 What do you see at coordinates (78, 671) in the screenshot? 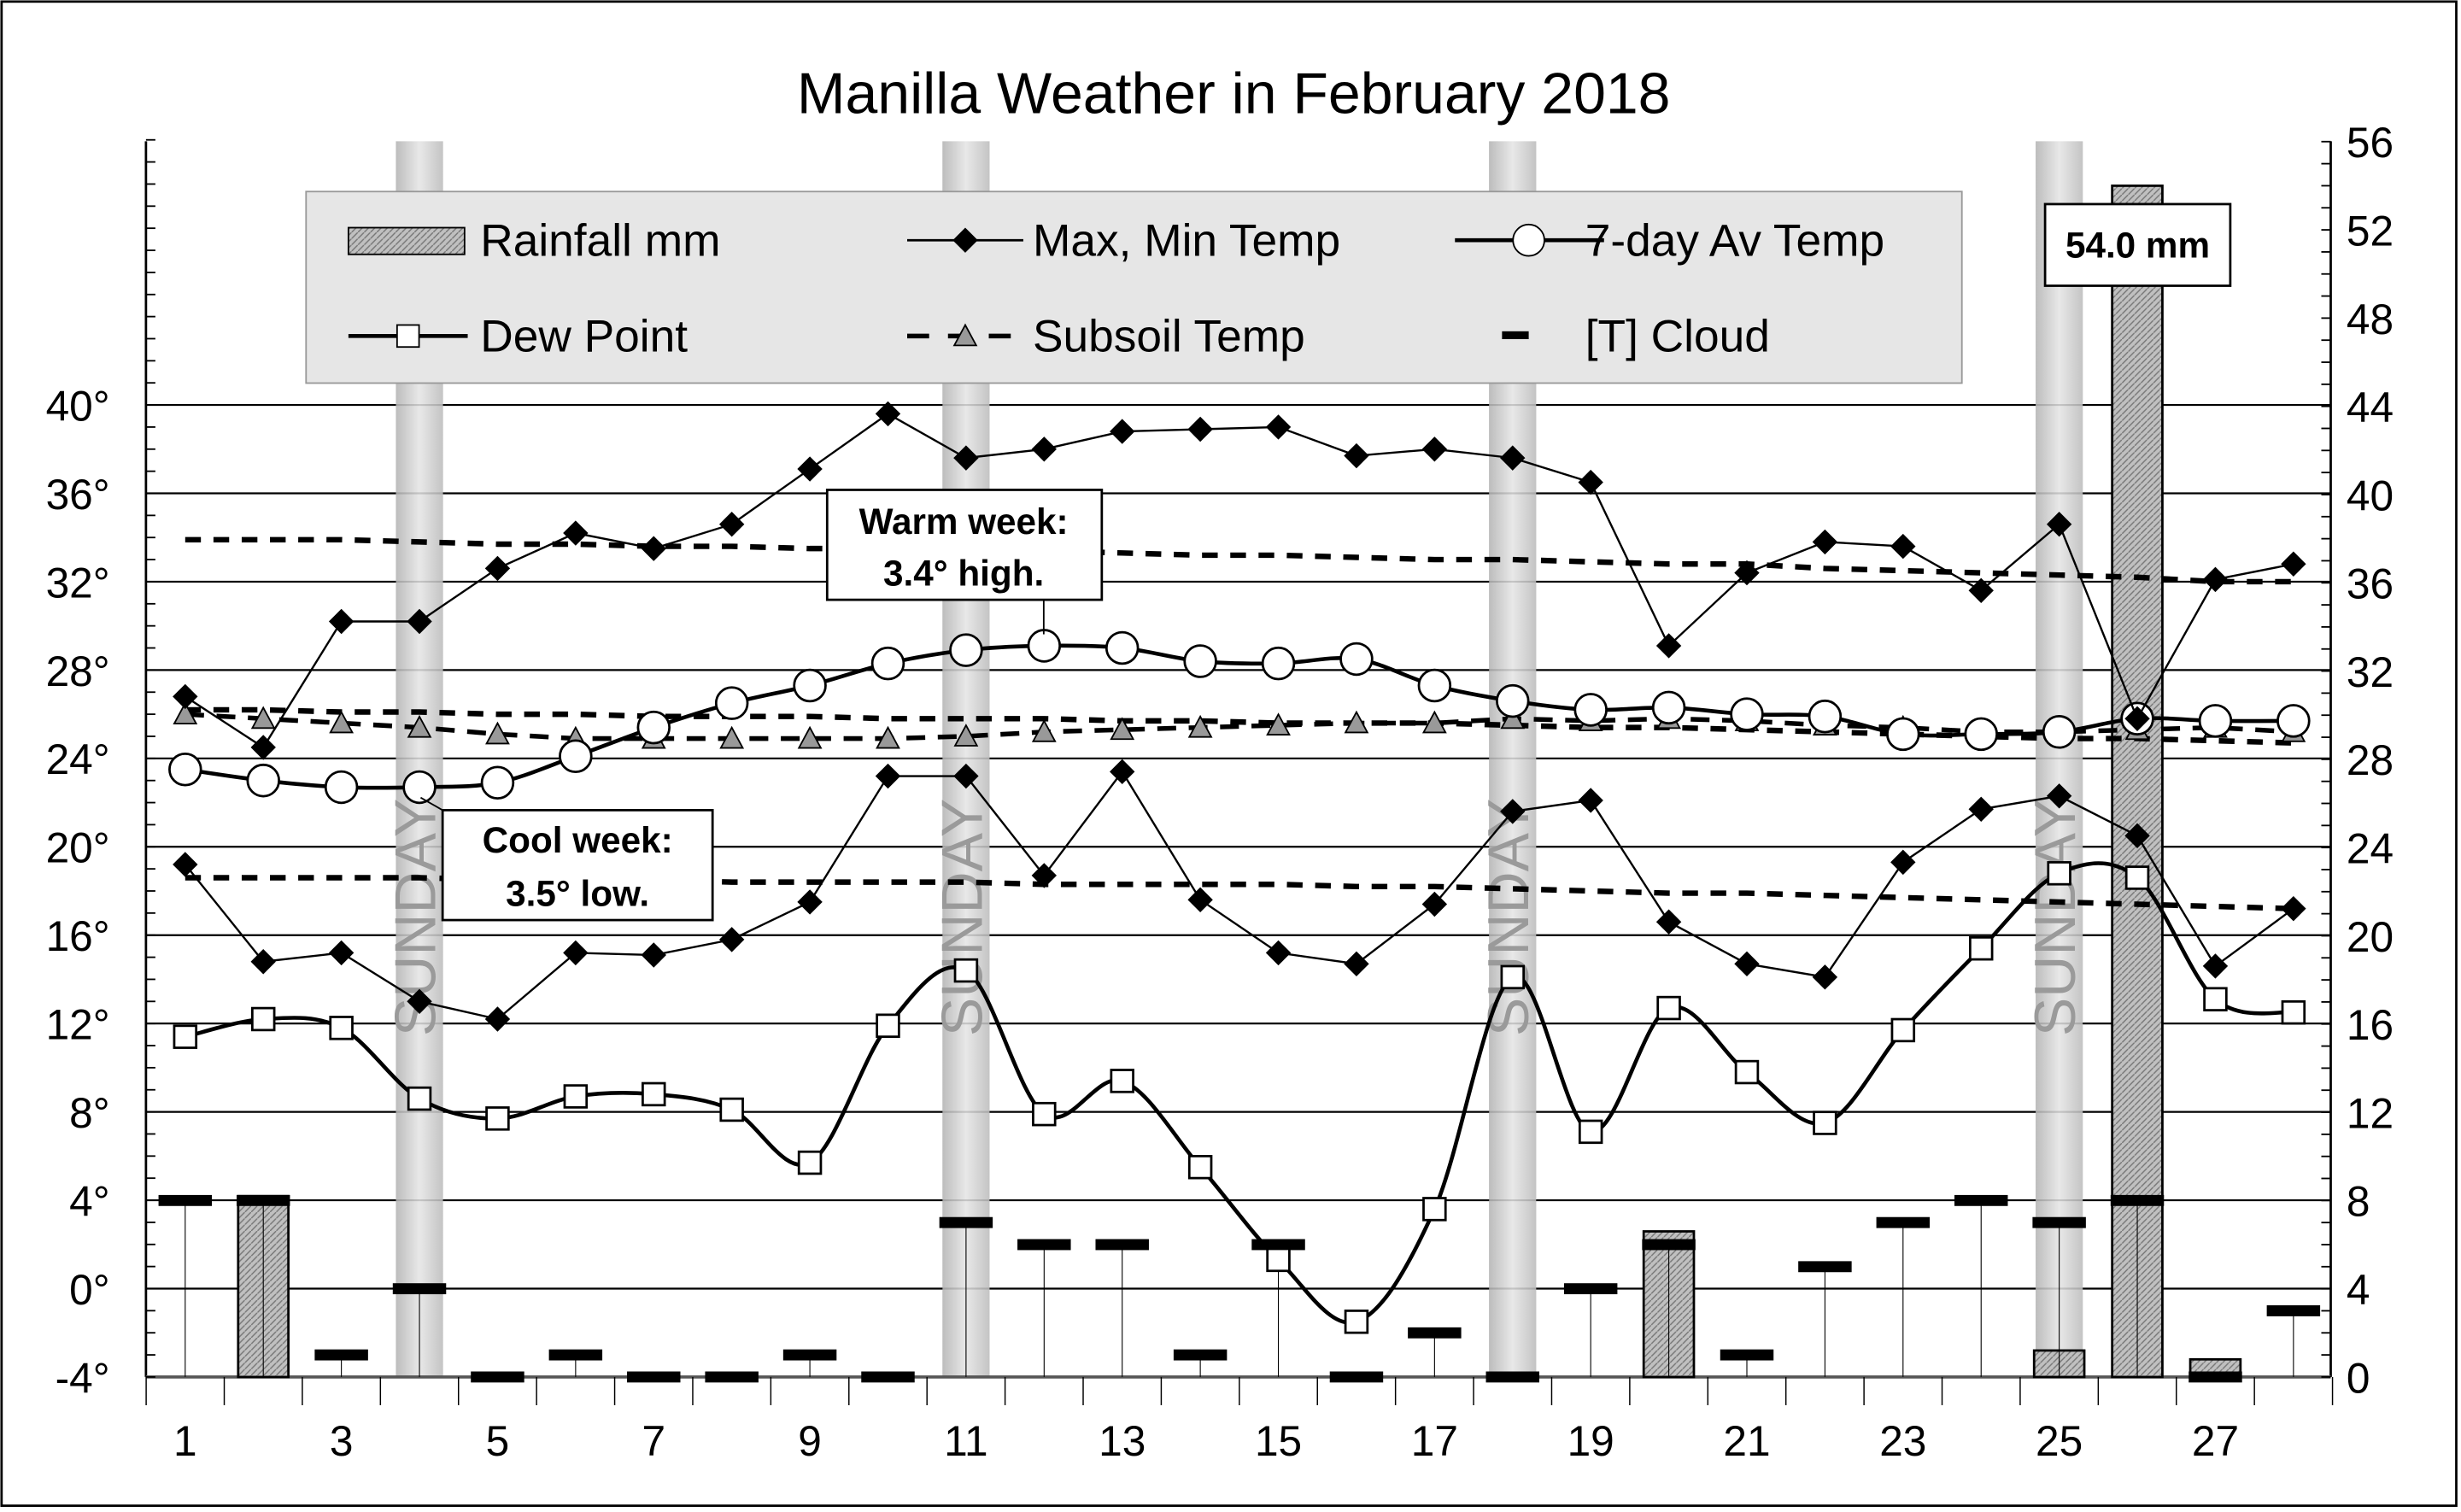
I see `y-left-tick-label: 28°` at bounding box center [78, 671].